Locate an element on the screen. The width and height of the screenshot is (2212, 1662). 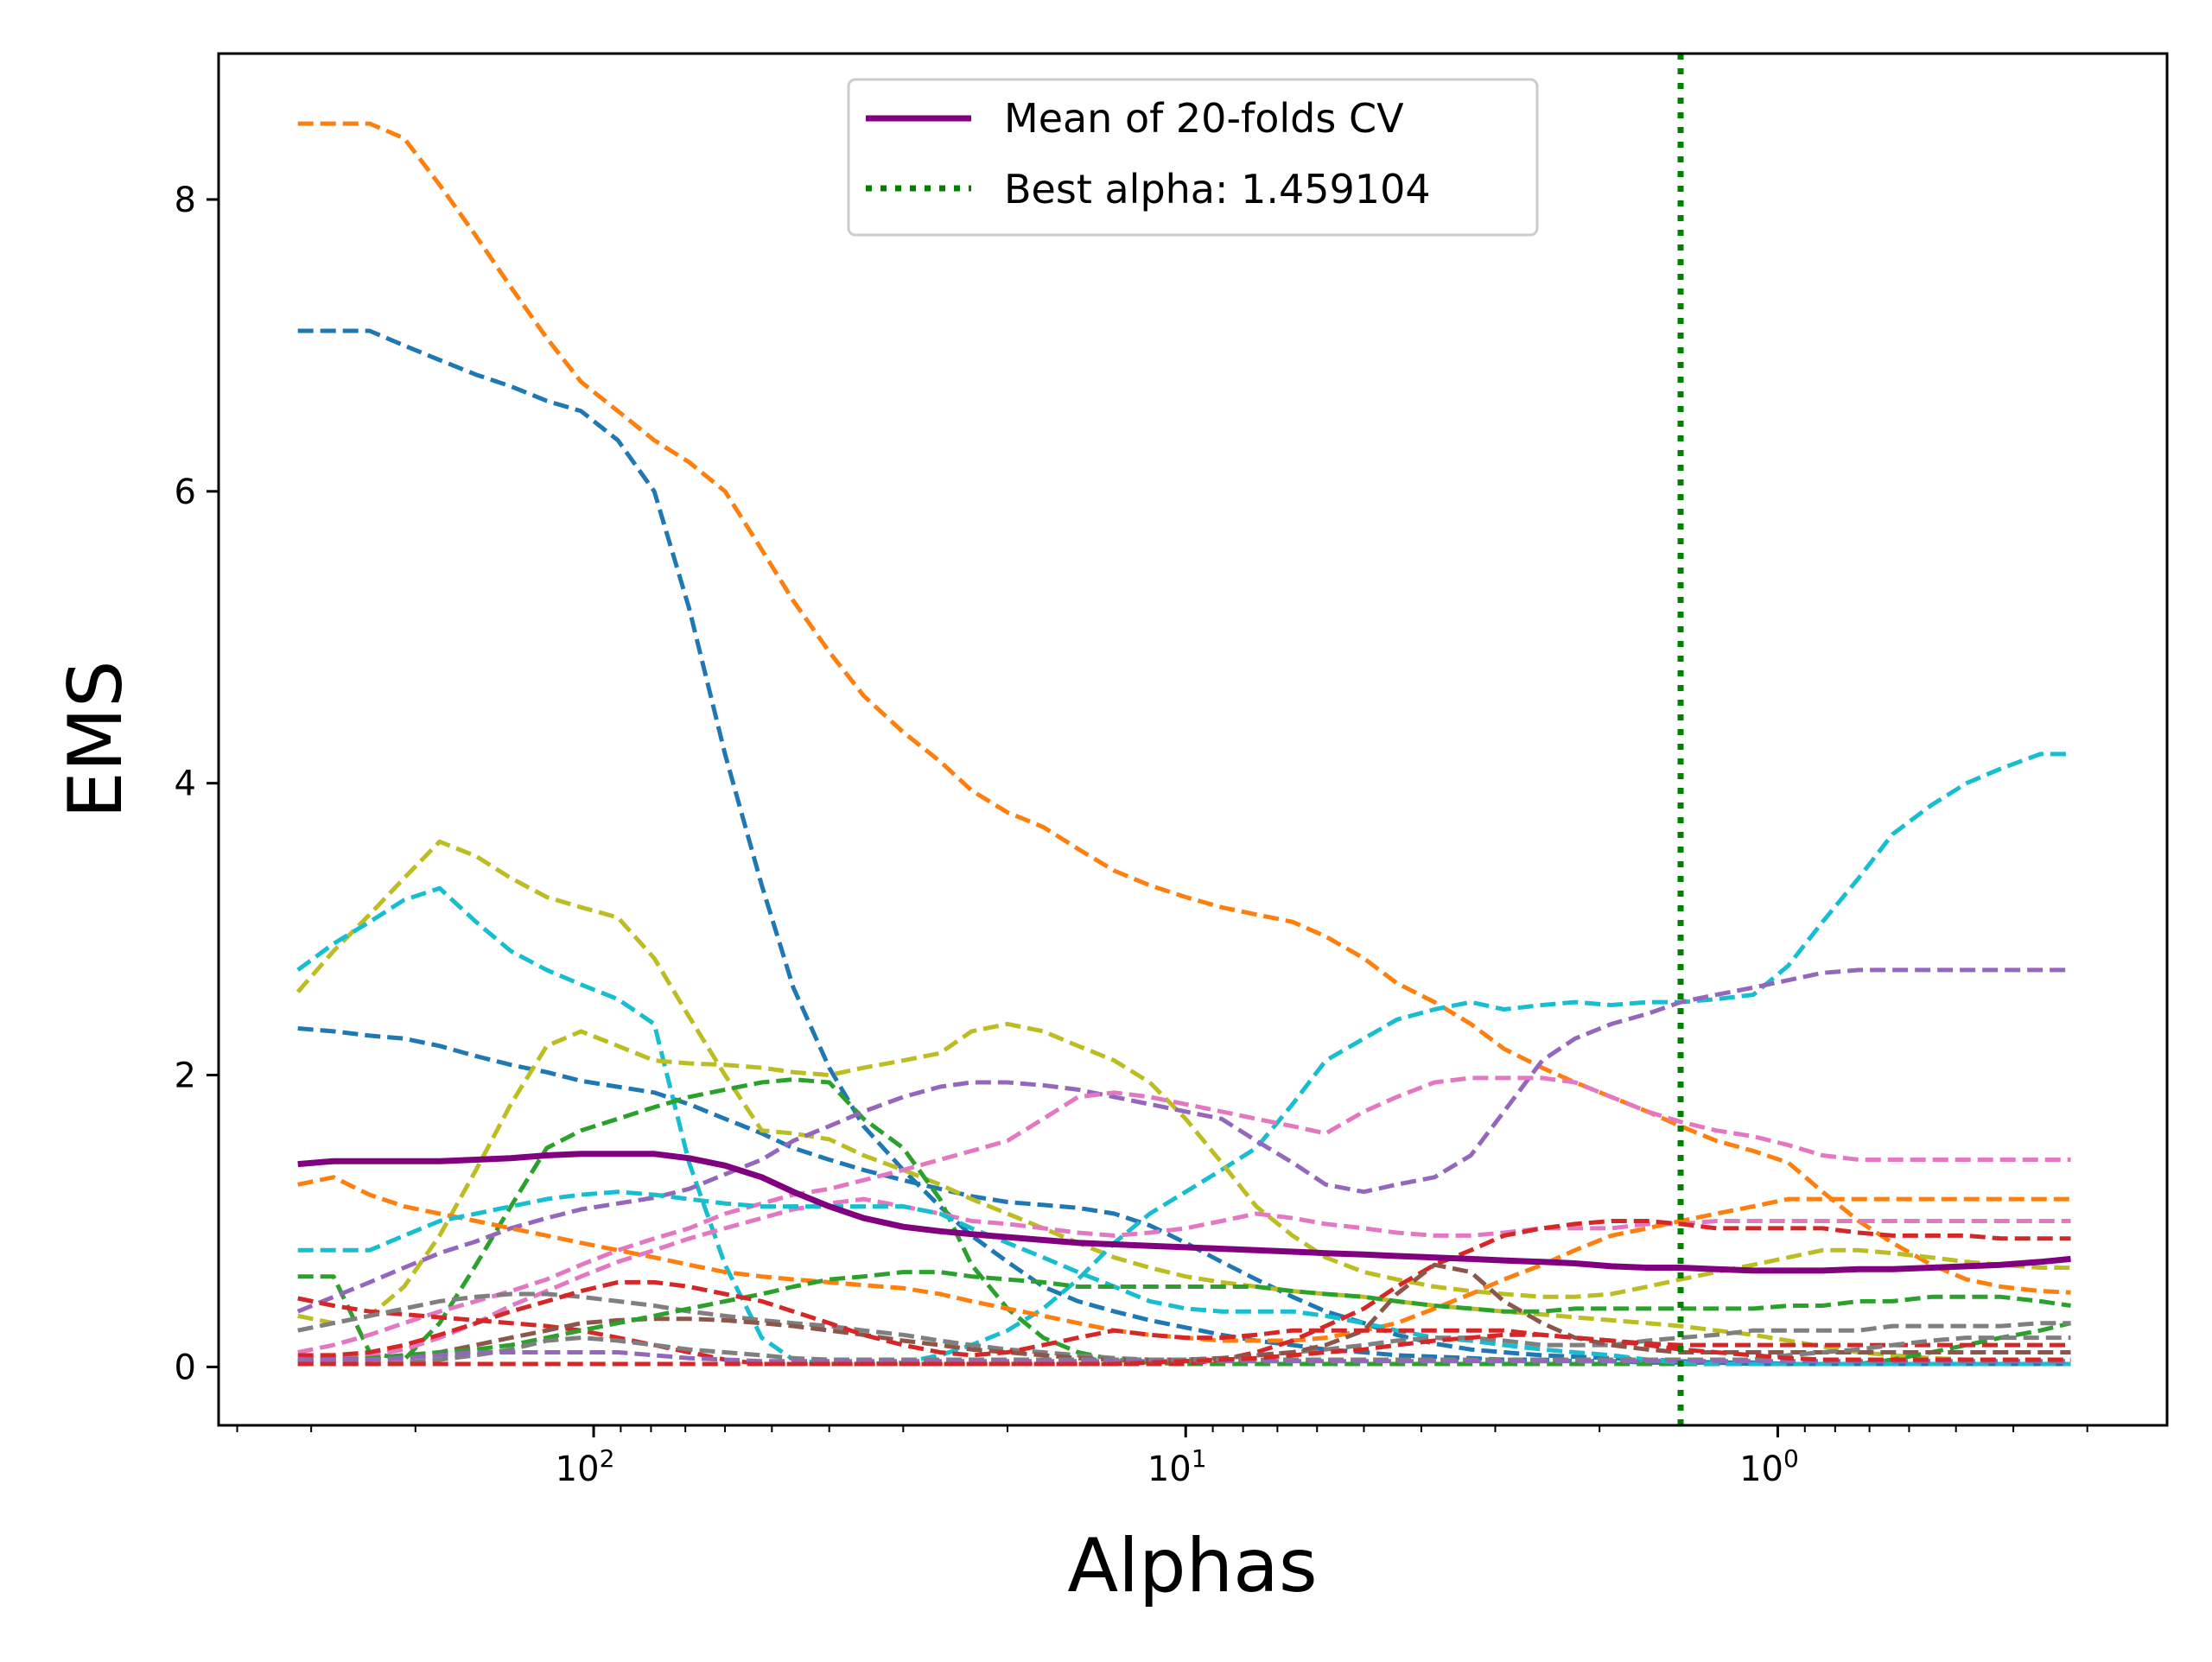
x-axis-title: Alphas is located at coordinates (1192, 1566).